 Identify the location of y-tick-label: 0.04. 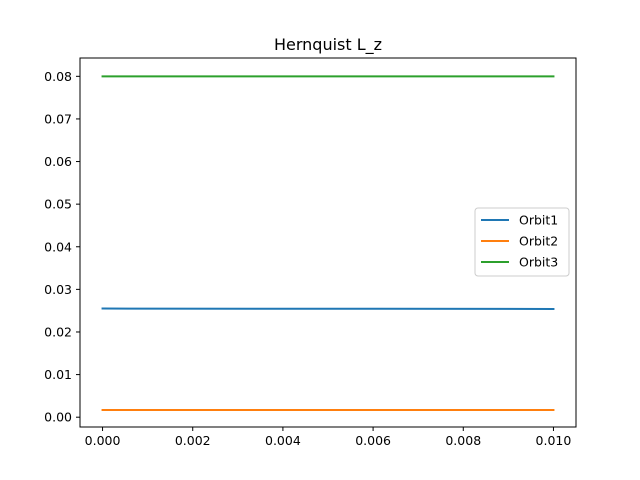
(58, 246).